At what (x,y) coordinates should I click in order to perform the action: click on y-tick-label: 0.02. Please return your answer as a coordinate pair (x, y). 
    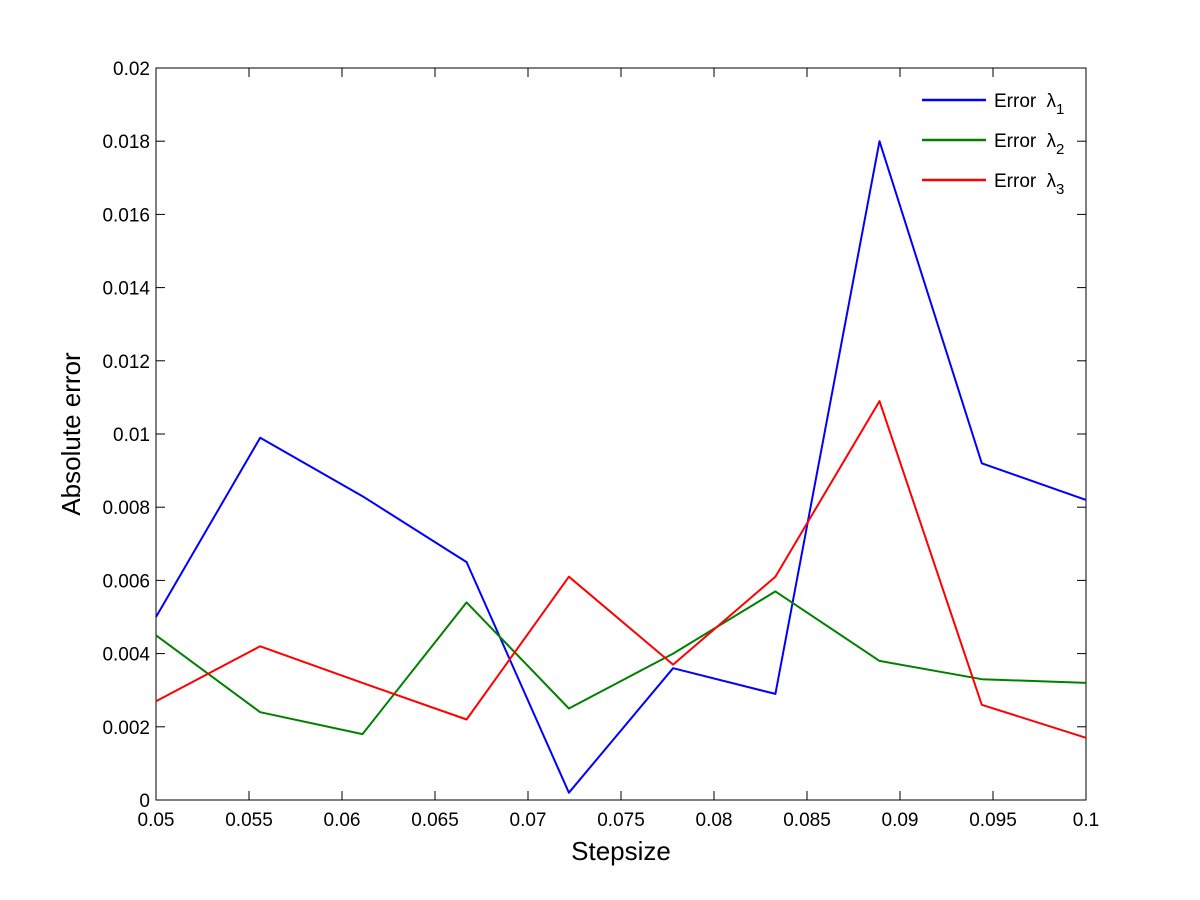
    Looking at the image, I should click on (131, 69).